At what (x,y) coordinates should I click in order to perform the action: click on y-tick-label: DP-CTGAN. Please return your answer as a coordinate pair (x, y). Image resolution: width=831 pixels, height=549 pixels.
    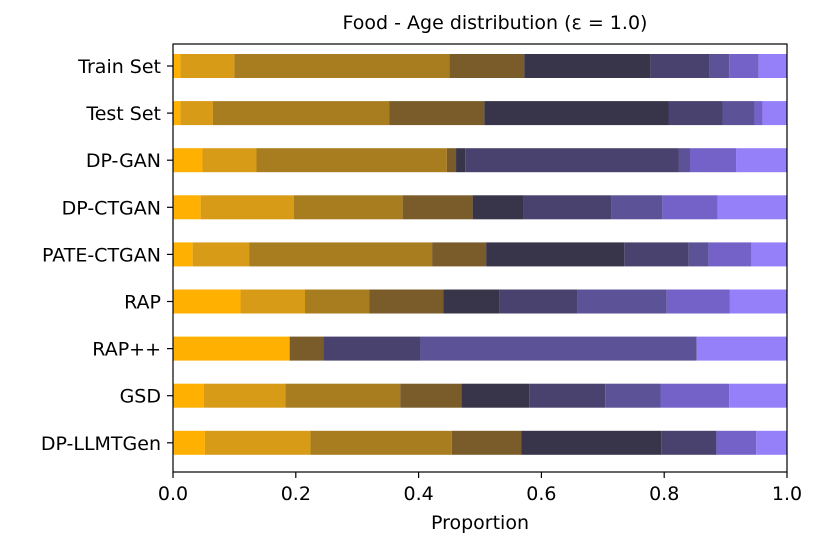
    Looking at the image, I should click on (111, 208).